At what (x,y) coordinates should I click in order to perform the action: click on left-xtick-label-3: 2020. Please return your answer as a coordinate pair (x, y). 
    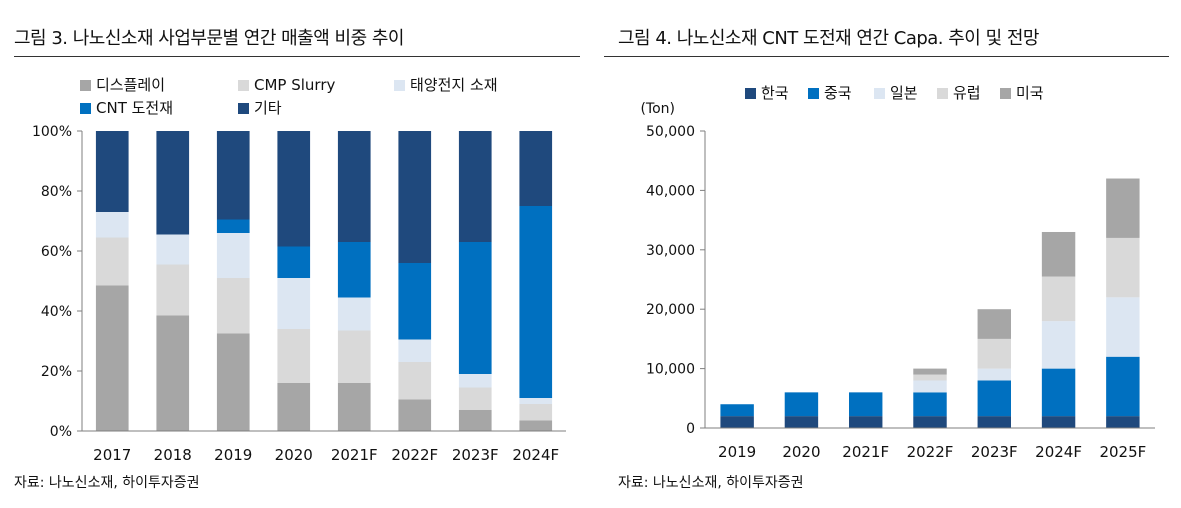
    Looking at the image, I should click on (294, 455).